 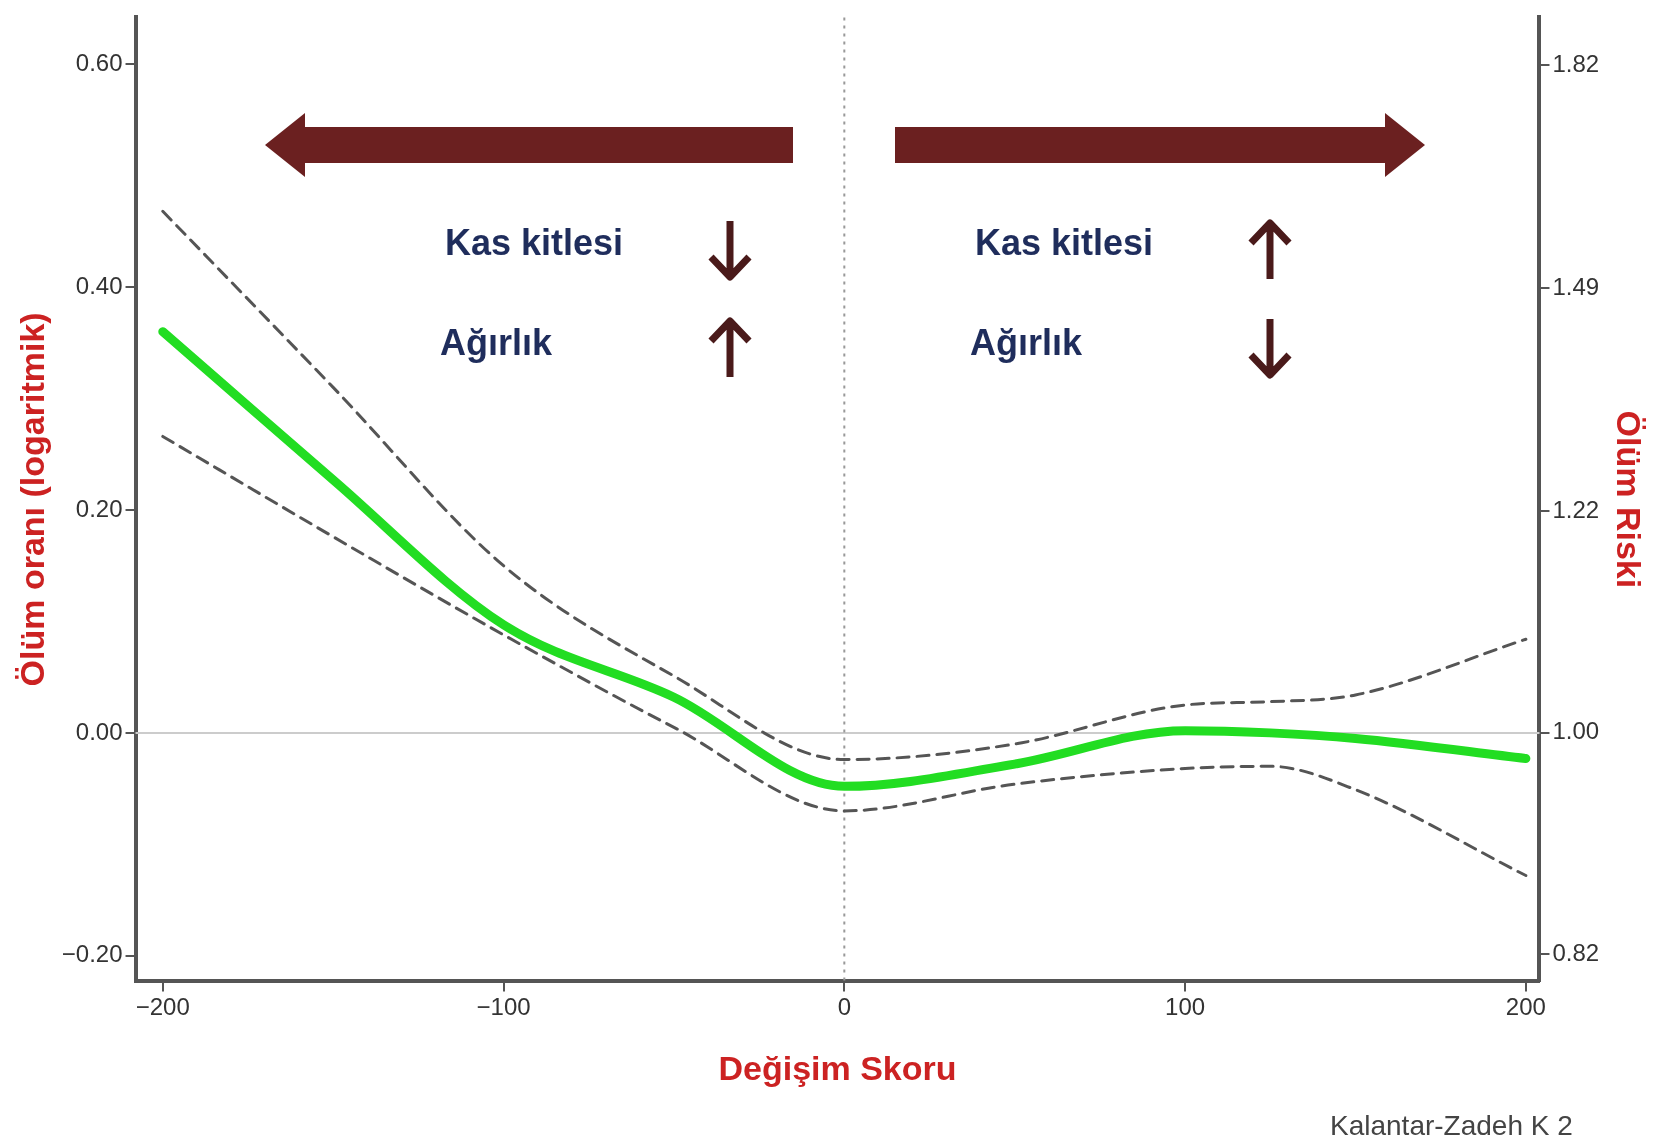 I want to click on y-tick-label: 0.20, so click(x=99, y=508).